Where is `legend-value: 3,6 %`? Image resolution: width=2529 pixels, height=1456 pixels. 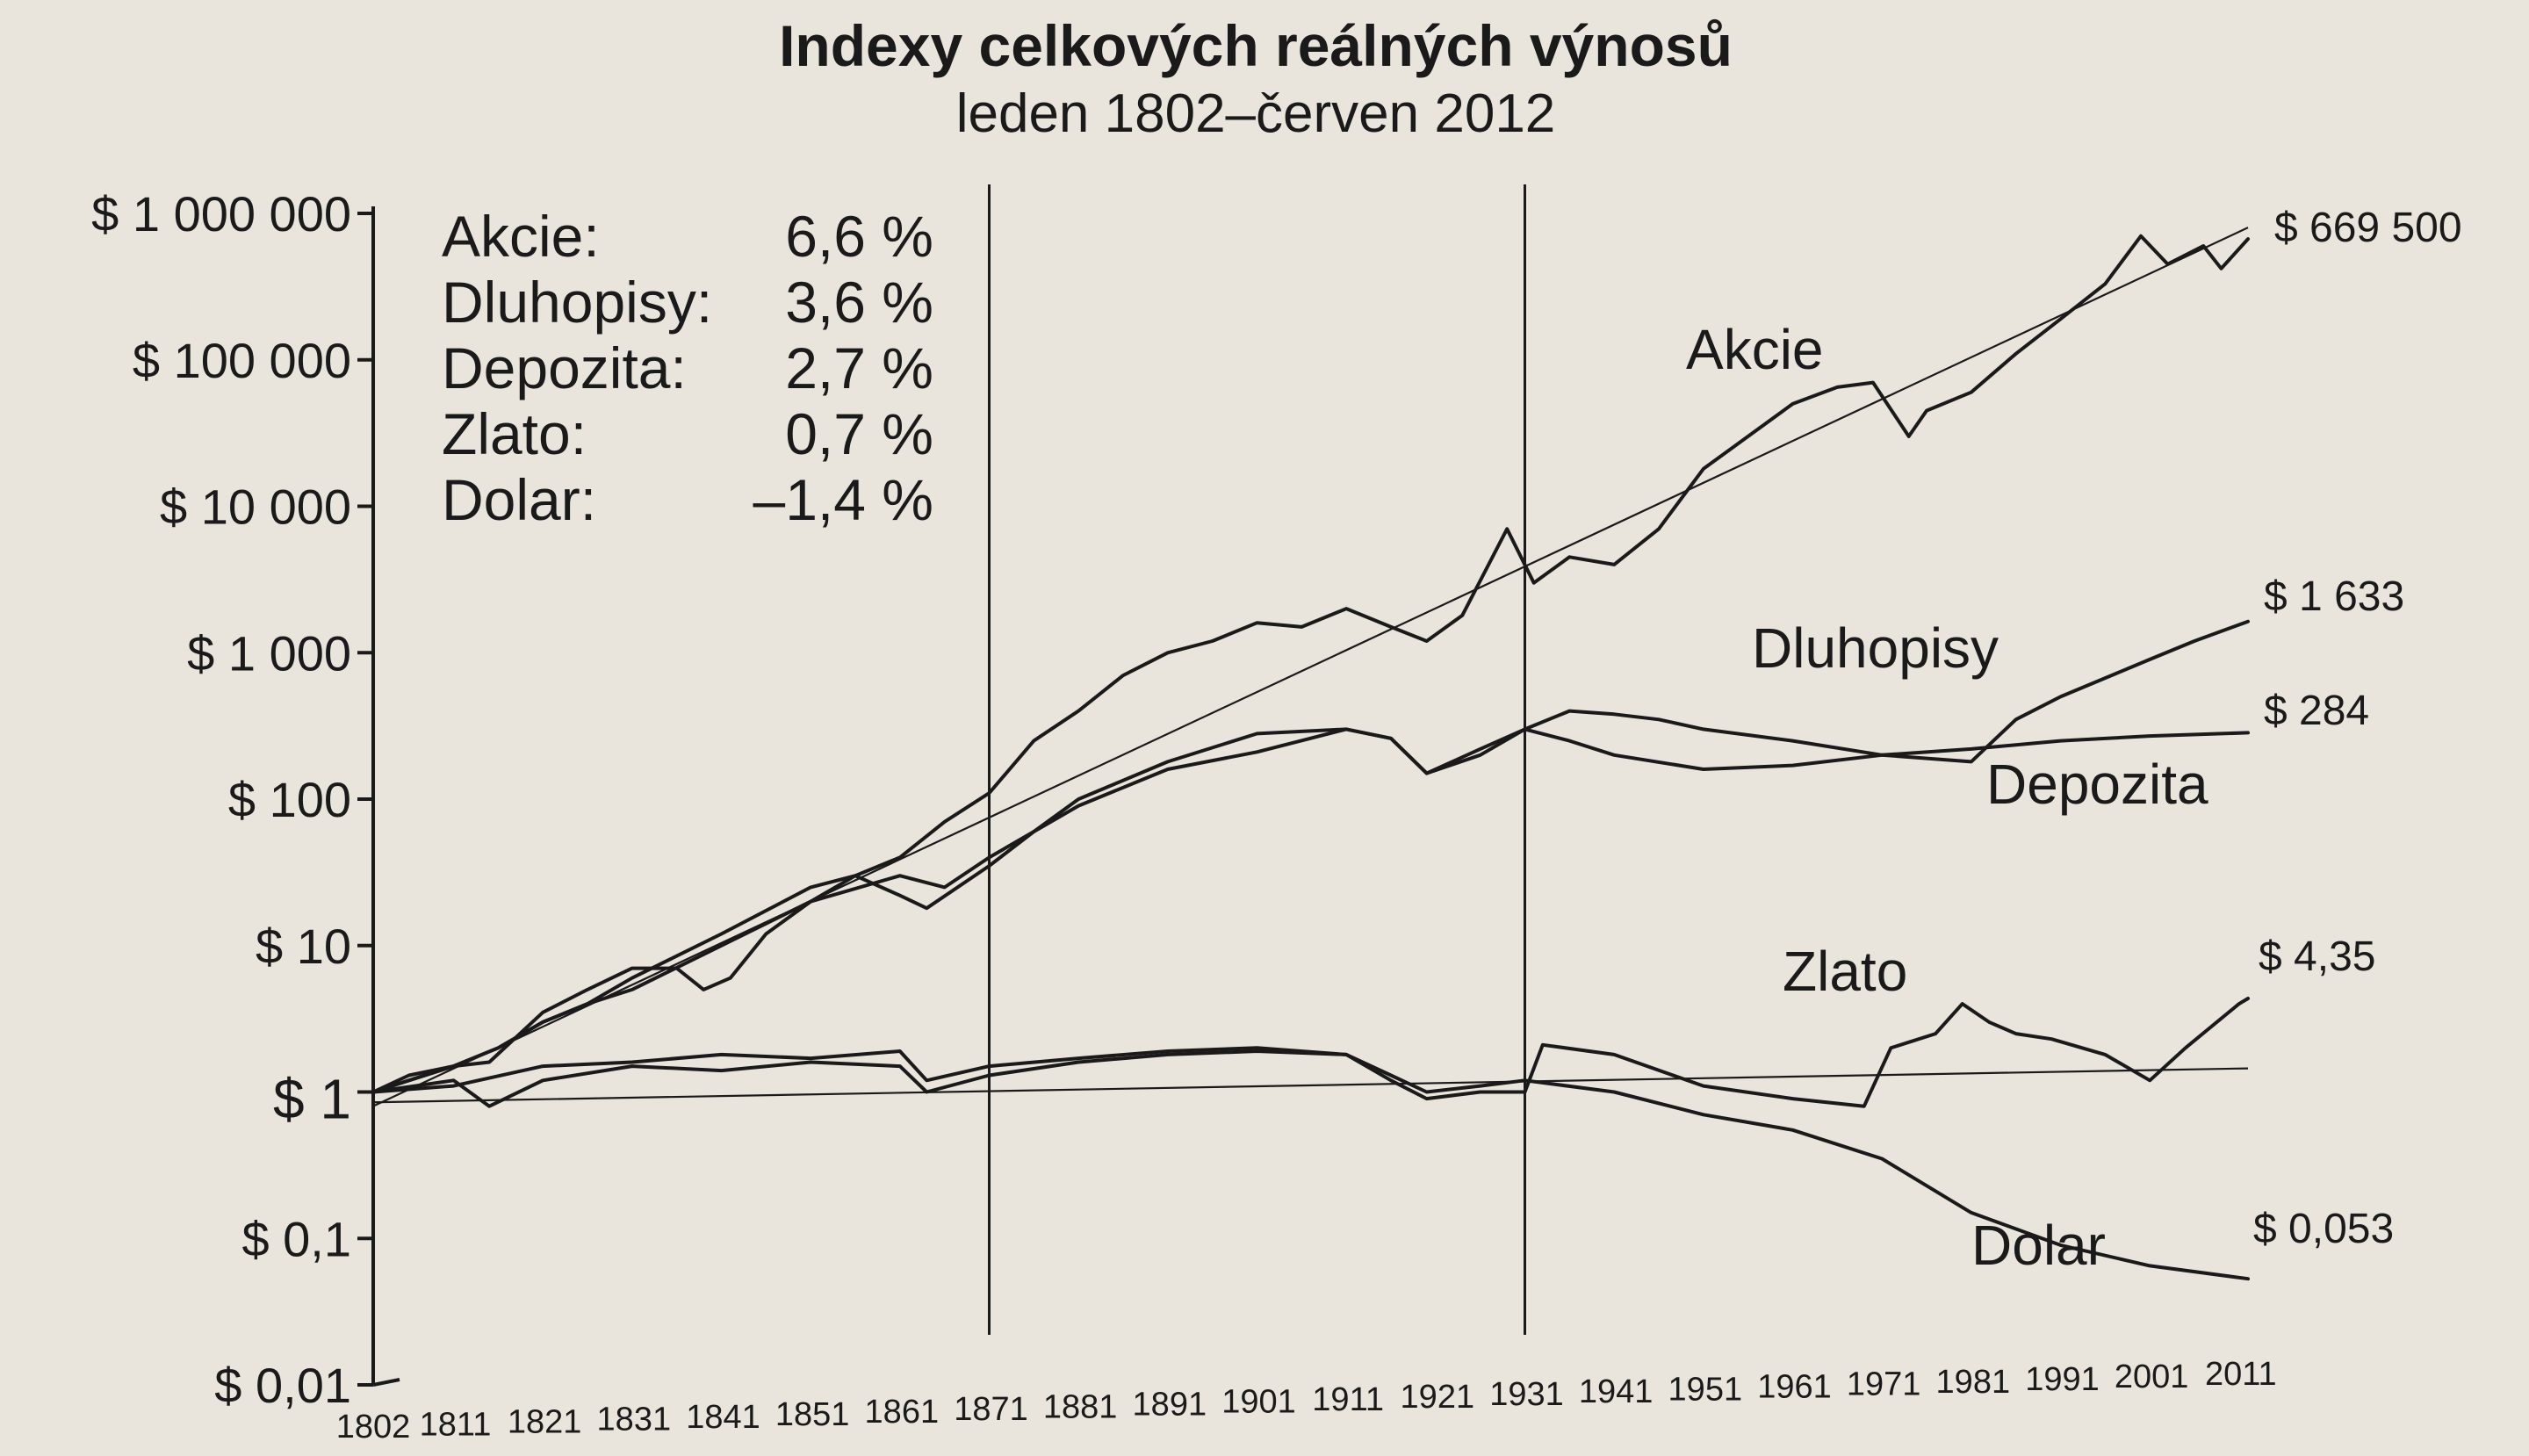 legend-value: 3,6 % is located at coordinates (859, 302).